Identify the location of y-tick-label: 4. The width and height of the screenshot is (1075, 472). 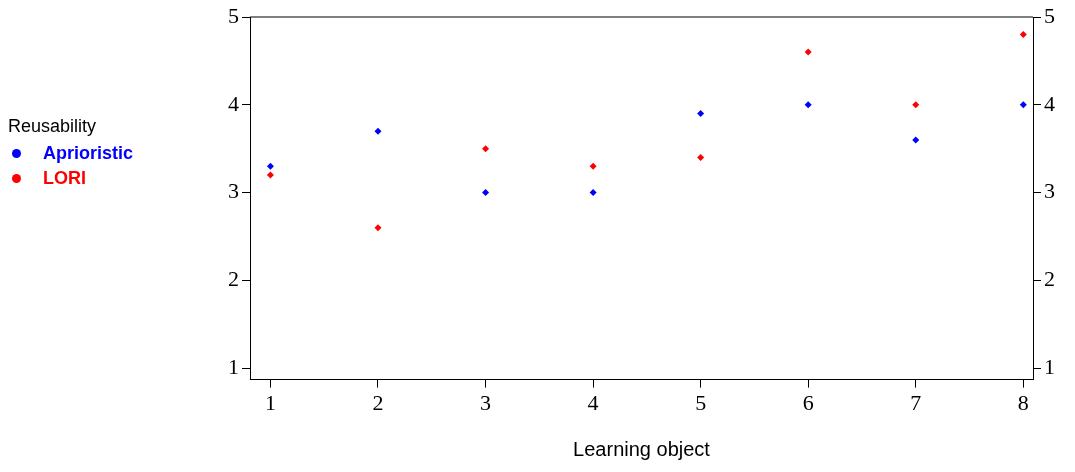
(233, 103).